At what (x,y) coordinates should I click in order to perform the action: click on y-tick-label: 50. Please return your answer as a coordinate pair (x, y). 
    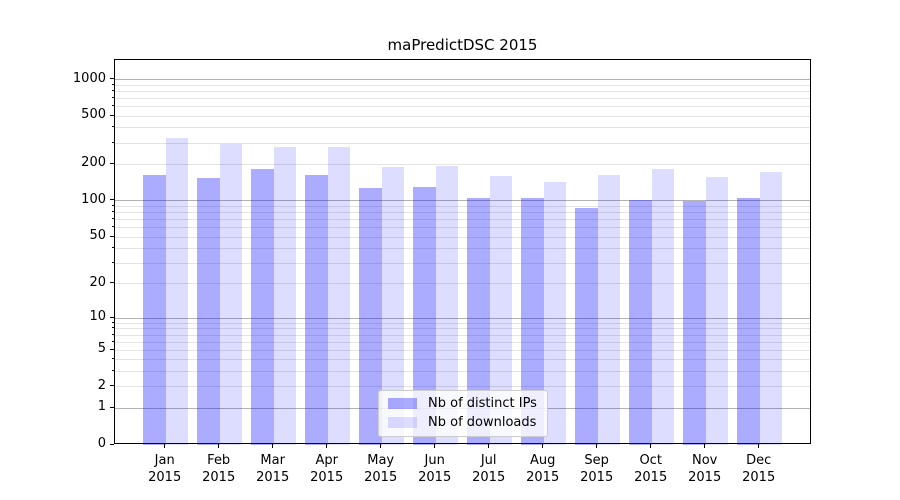
    Looking at the image, I should click on (97, 236).